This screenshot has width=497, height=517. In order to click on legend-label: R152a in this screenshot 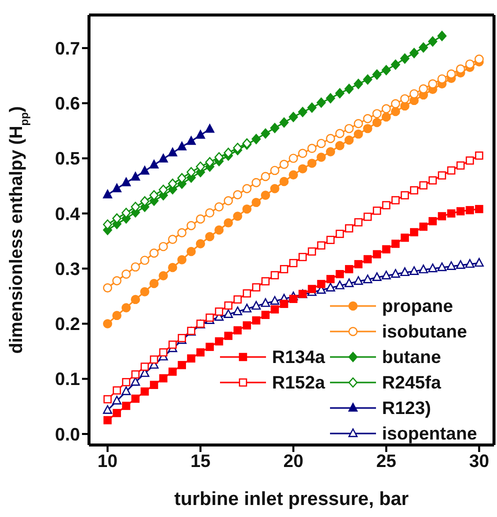, I will do `click(299, 382)`.